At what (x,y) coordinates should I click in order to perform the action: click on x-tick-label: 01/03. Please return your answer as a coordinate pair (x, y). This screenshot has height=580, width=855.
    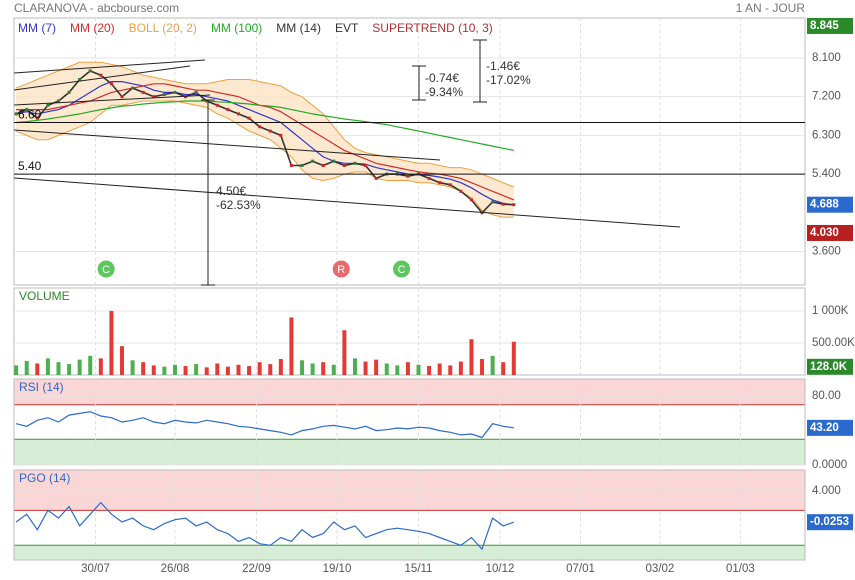
    Looking at the image, I should click on (740, 569).